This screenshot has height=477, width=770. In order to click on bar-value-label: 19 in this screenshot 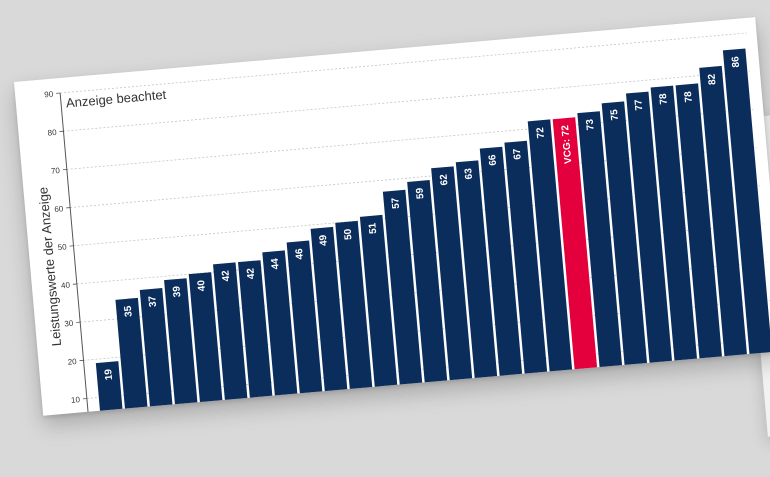, I will do `click(109, 374)`.